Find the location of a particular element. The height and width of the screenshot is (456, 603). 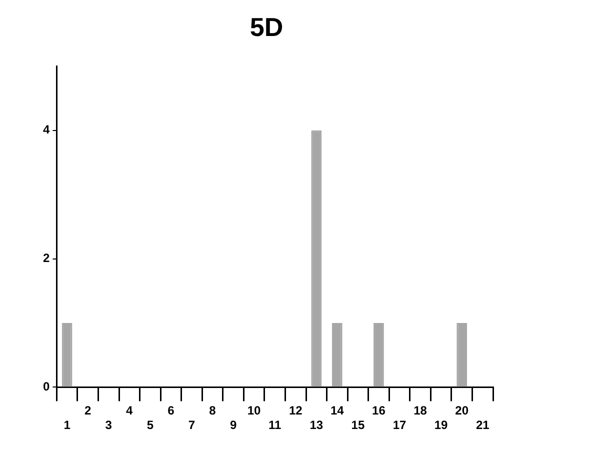

x-tick-label: 15 is located at coordinates (358, 425).